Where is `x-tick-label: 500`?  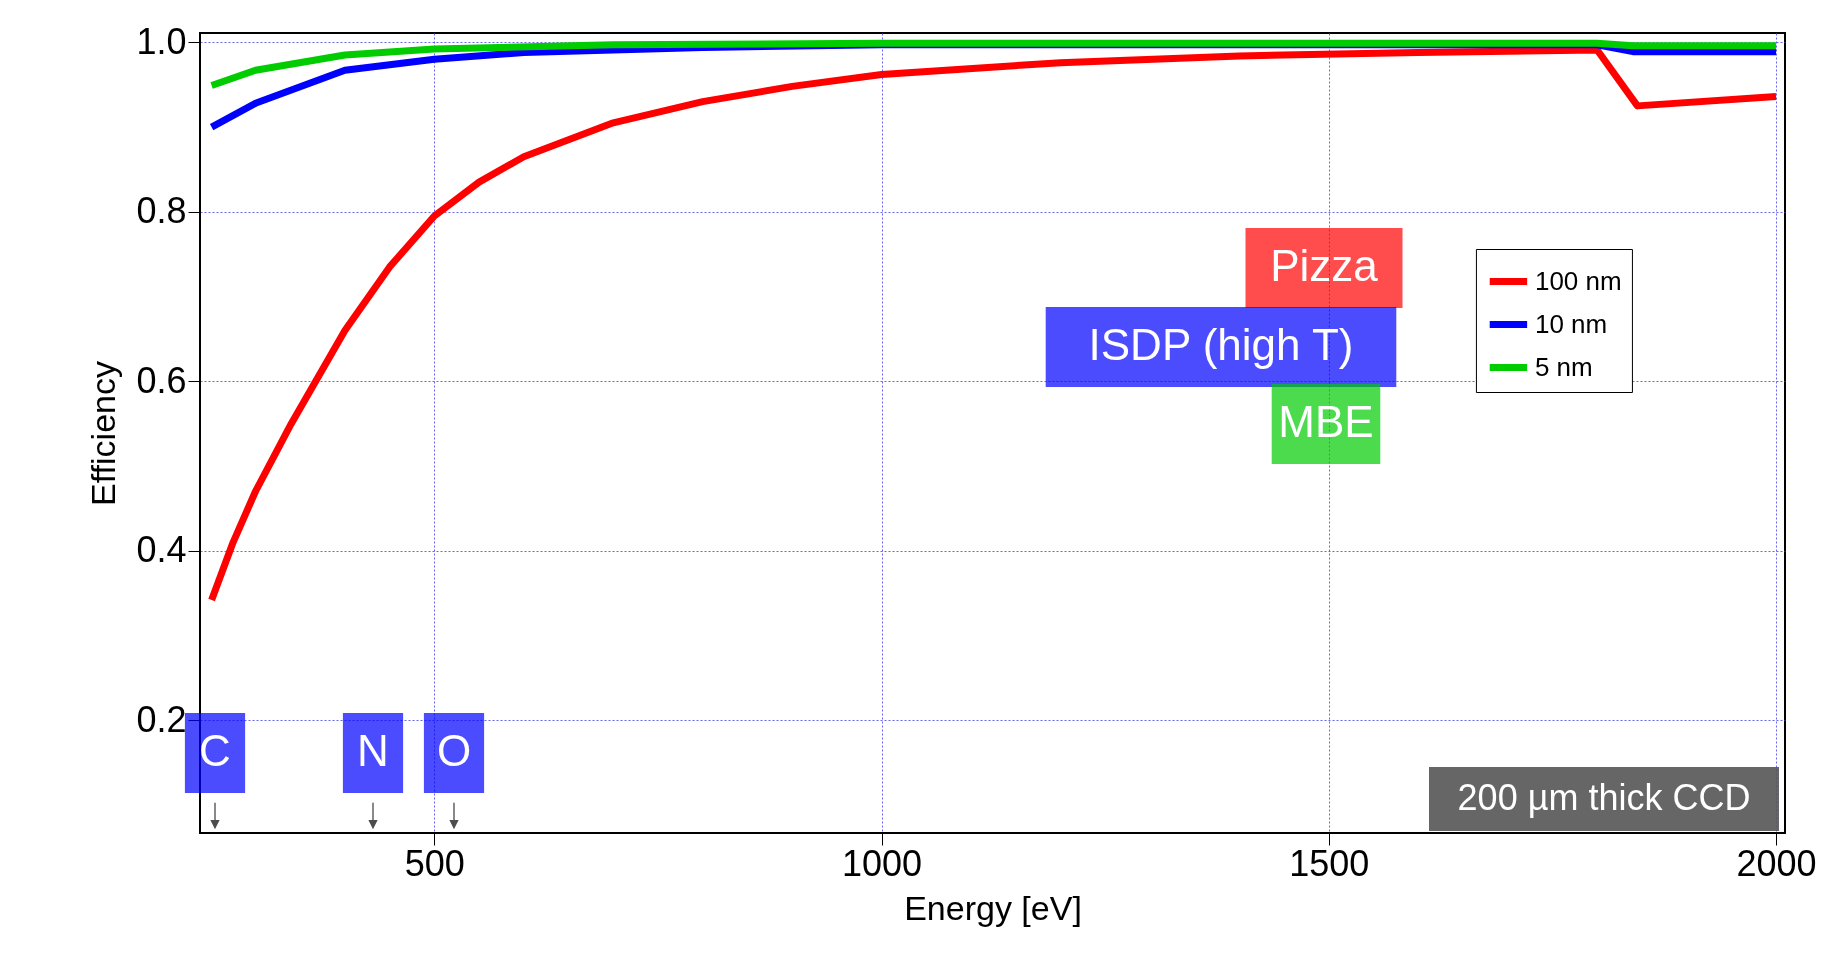
x-tick-label: 500 is located at coordinates (434, 863).